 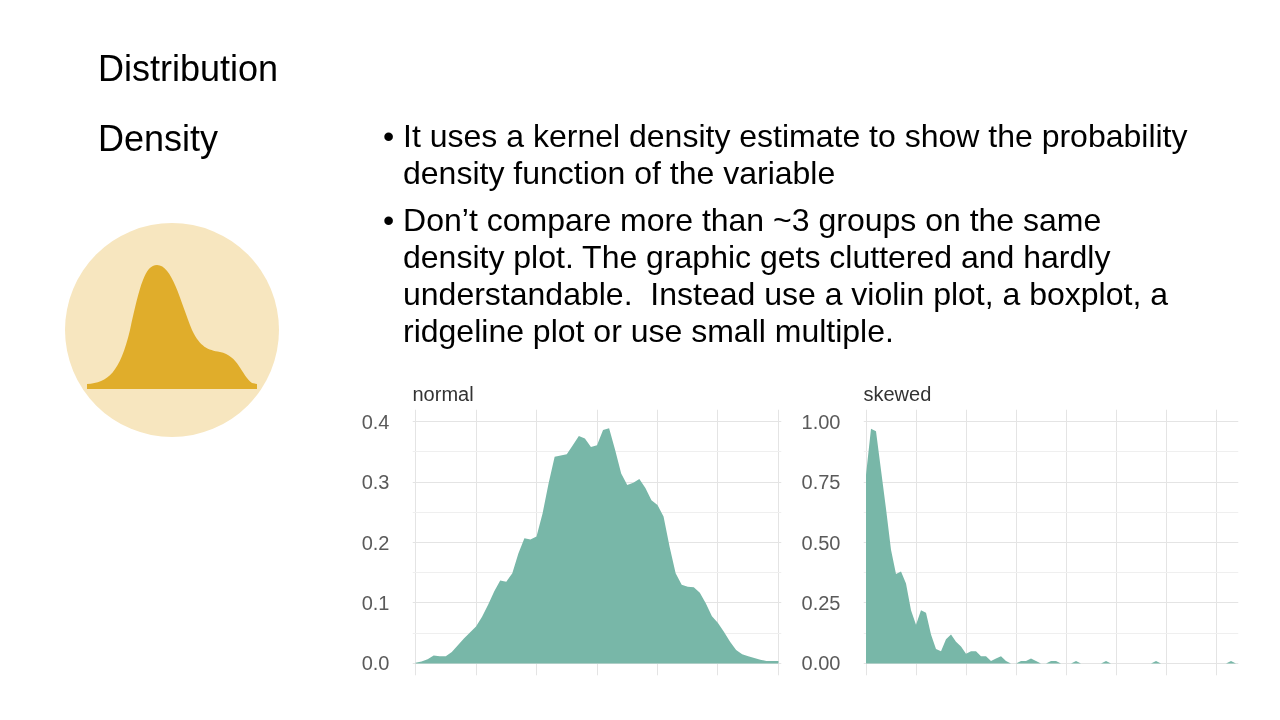 What do you see at coordinates (821, 602) in the screenshot?
I see `y-tick-label: 0.25` at bounding box center [821, 602].